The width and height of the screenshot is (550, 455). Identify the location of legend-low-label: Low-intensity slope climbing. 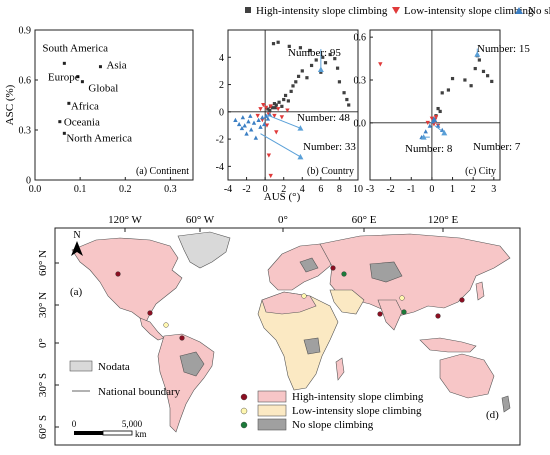
(469, 11).